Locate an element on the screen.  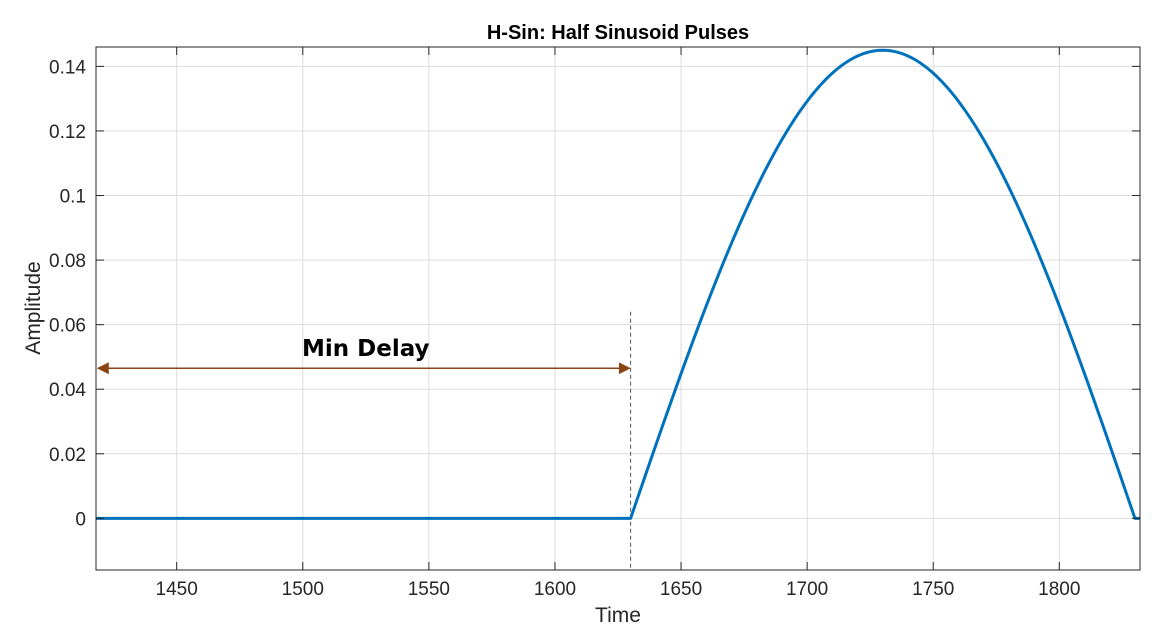
chart-title: H-Sin: Half Sinusoid Pulses is located at coordinates (618, 33).